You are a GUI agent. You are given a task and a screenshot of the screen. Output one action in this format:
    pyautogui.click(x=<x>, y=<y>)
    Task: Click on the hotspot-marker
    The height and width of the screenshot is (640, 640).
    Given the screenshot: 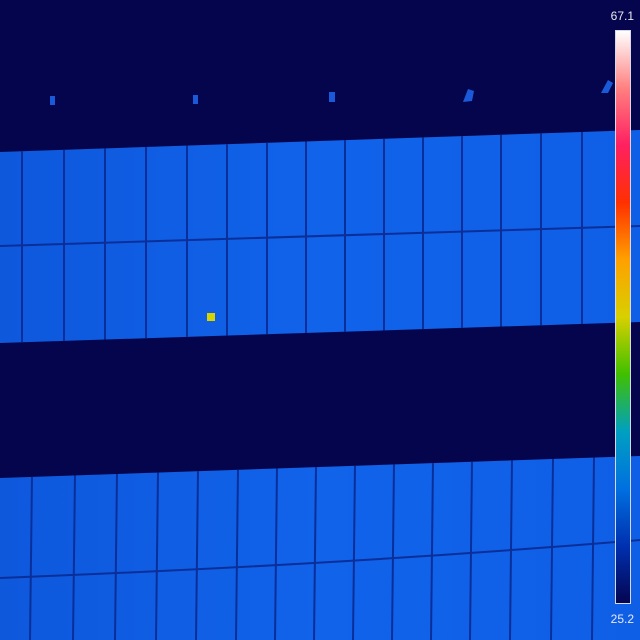 What is the action you would take?
    pyautogui.click(x=211, y=317)
    